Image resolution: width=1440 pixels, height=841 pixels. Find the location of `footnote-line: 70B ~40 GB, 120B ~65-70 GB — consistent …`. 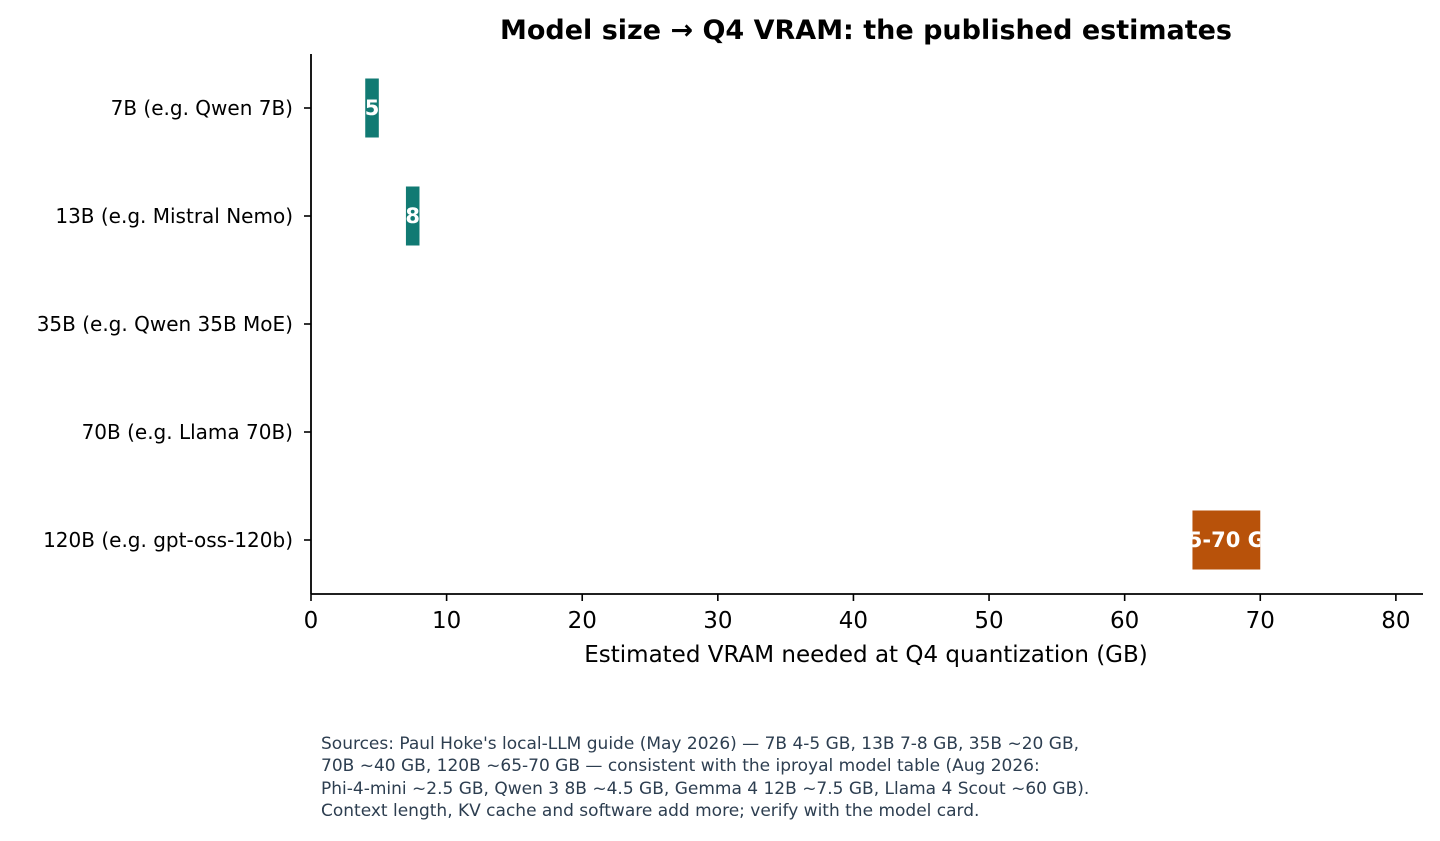

footnote-line: 70B ~40 GB, 120B ~65-70 GB — consistent … is located at coordinates (680, 766).